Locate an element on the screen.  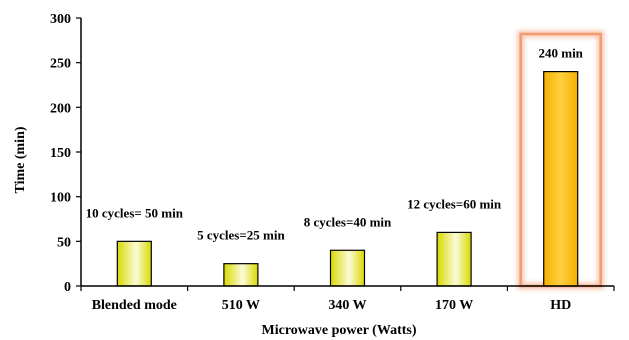
y-tick-label-100: 100 is located at coordinates (60, 198).